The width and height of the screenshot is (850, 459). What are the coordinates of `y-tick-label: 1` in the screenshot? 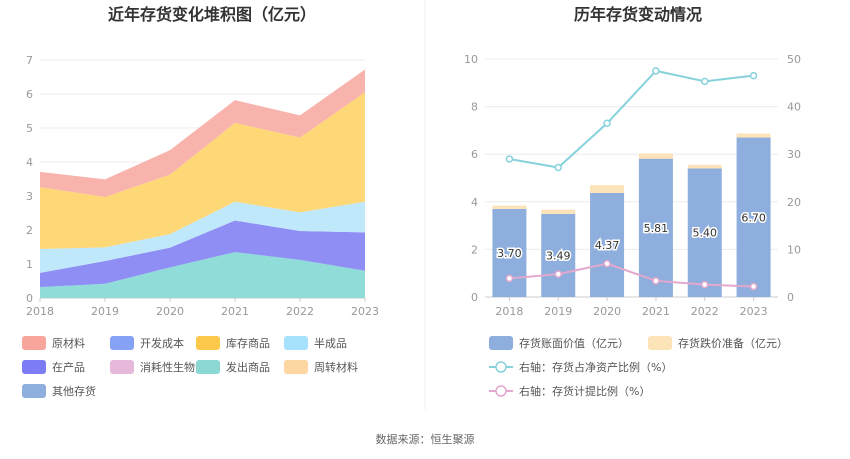 It's located at (29, 264).